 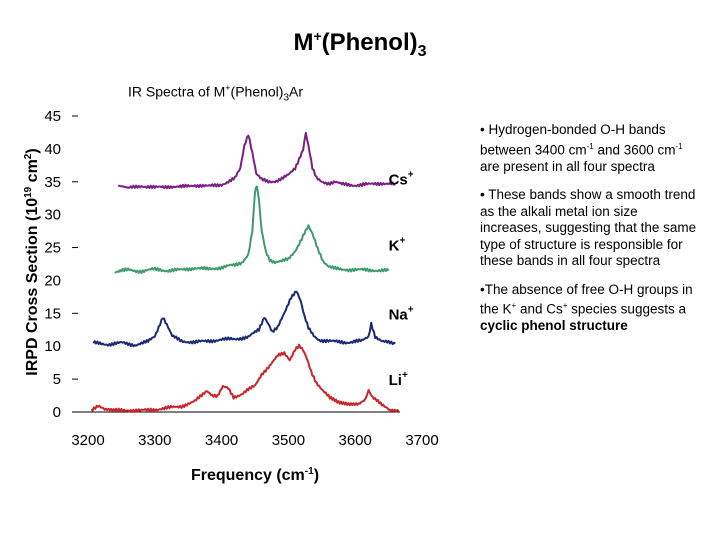 What do you see at coordinates (57, 412) in the screenshot?
I see `y-tick-label: 0` at bounding box center [57, 412].